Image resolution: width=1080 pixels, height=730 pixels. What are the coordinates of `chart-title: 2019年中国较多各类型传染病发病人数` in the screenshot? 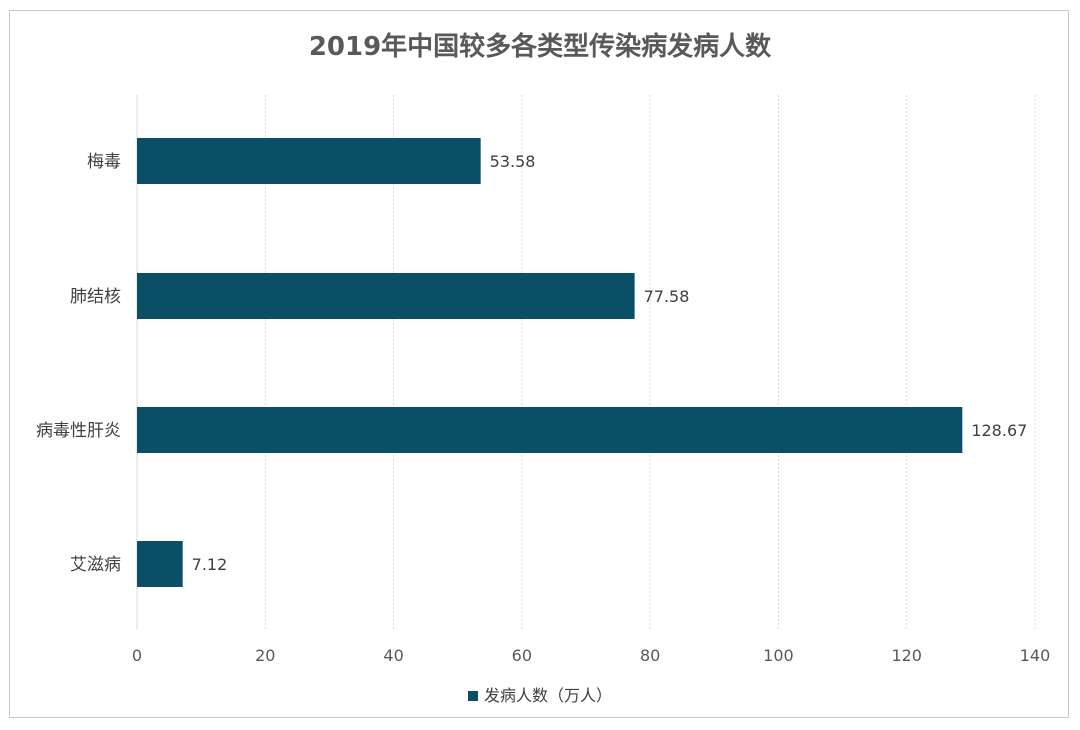 It's located at (540, 47).